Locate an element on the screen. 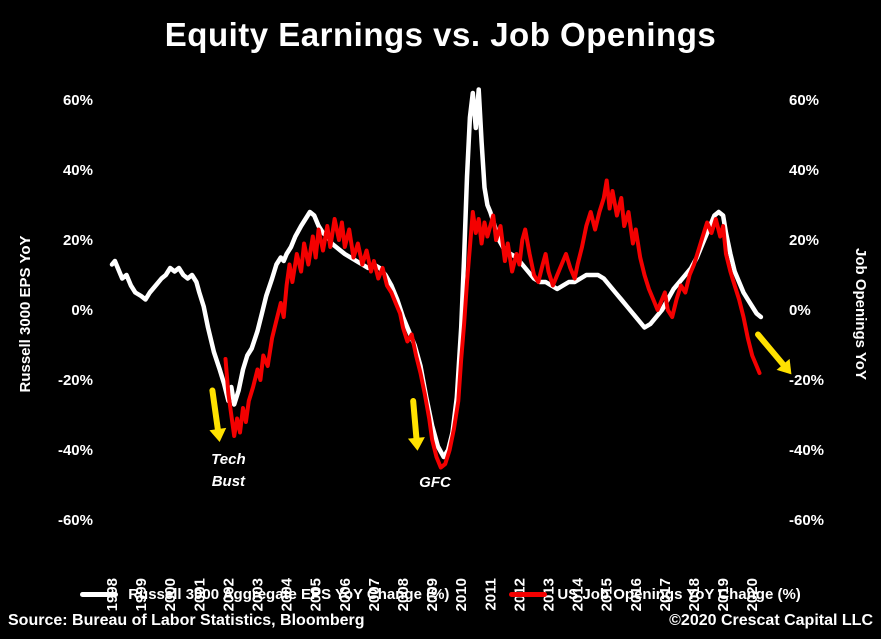 The image size is (881, 639). x-tick-label: 2017 is located at coordinates (665, 594).